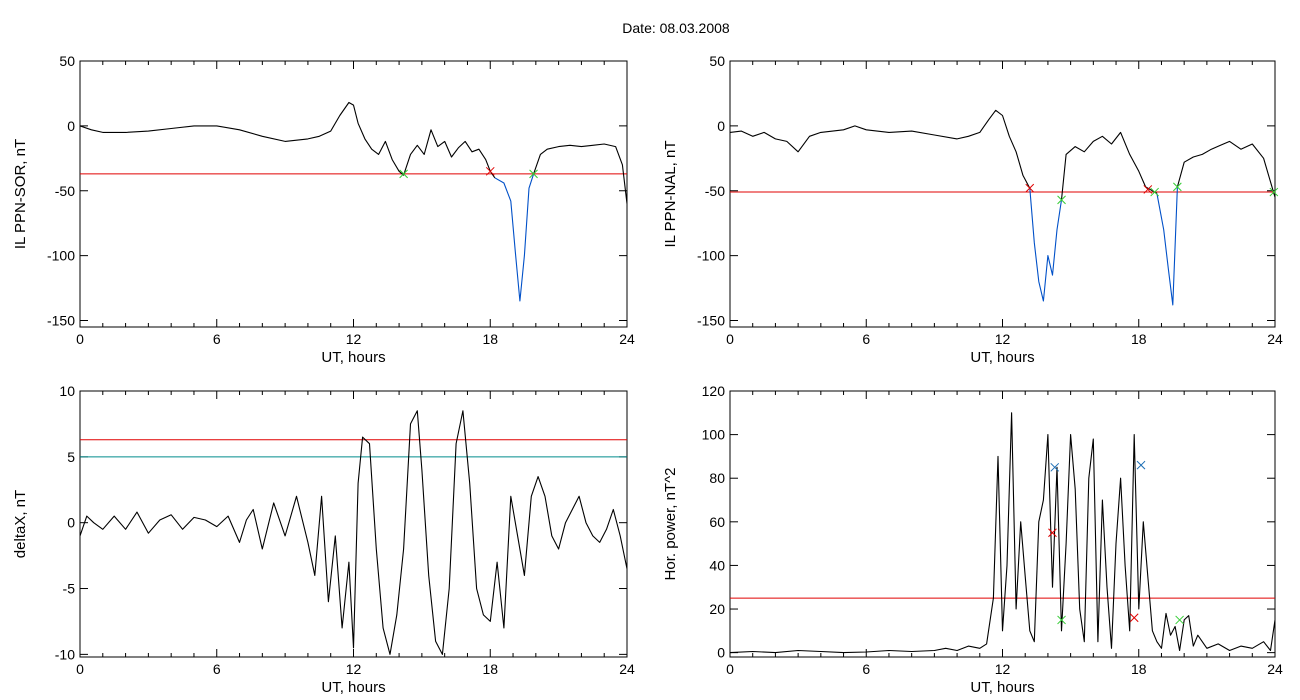 This screenshot has height=700, width=1300. What do you see at coordinates (717, 522) in the screenshot?
I see `y-tick-label: 60` at bounding box center [717, 522].